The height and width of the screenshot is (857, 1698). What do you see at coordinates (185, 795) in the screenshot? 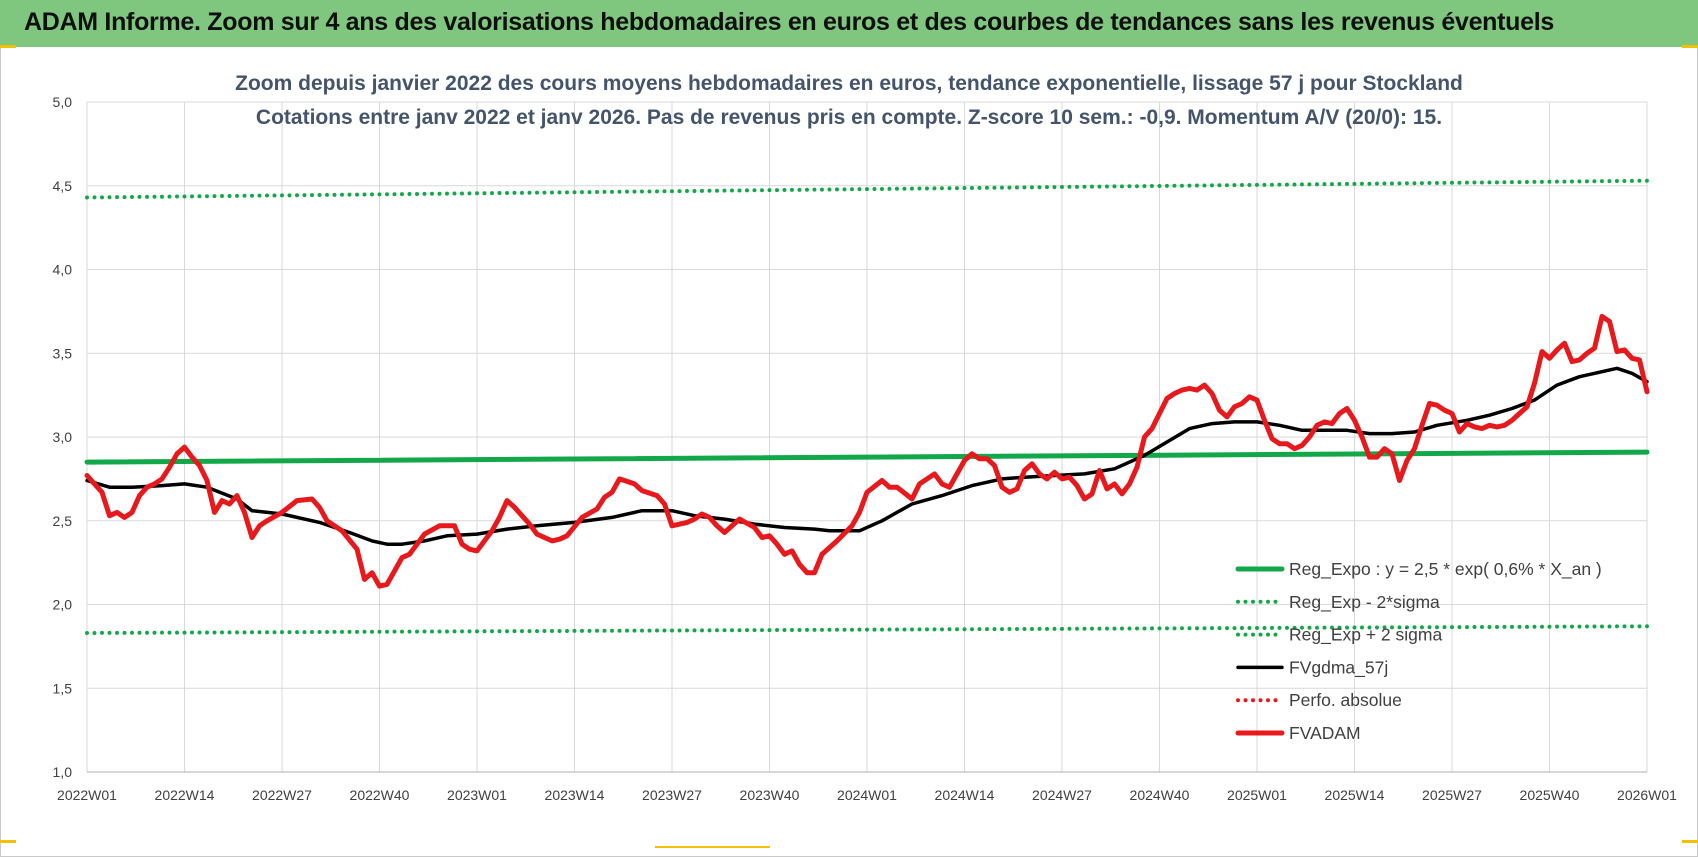
I see `x-tick-label: 2022W14` at bounding box center [185, 795].